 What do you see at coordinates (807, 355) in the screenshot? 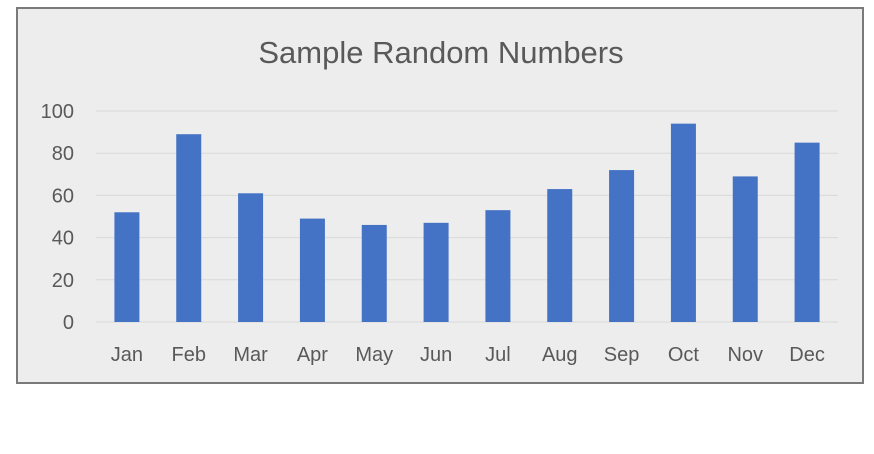
I see `x-tick-label: Dec` at bounding box center [807, 355].